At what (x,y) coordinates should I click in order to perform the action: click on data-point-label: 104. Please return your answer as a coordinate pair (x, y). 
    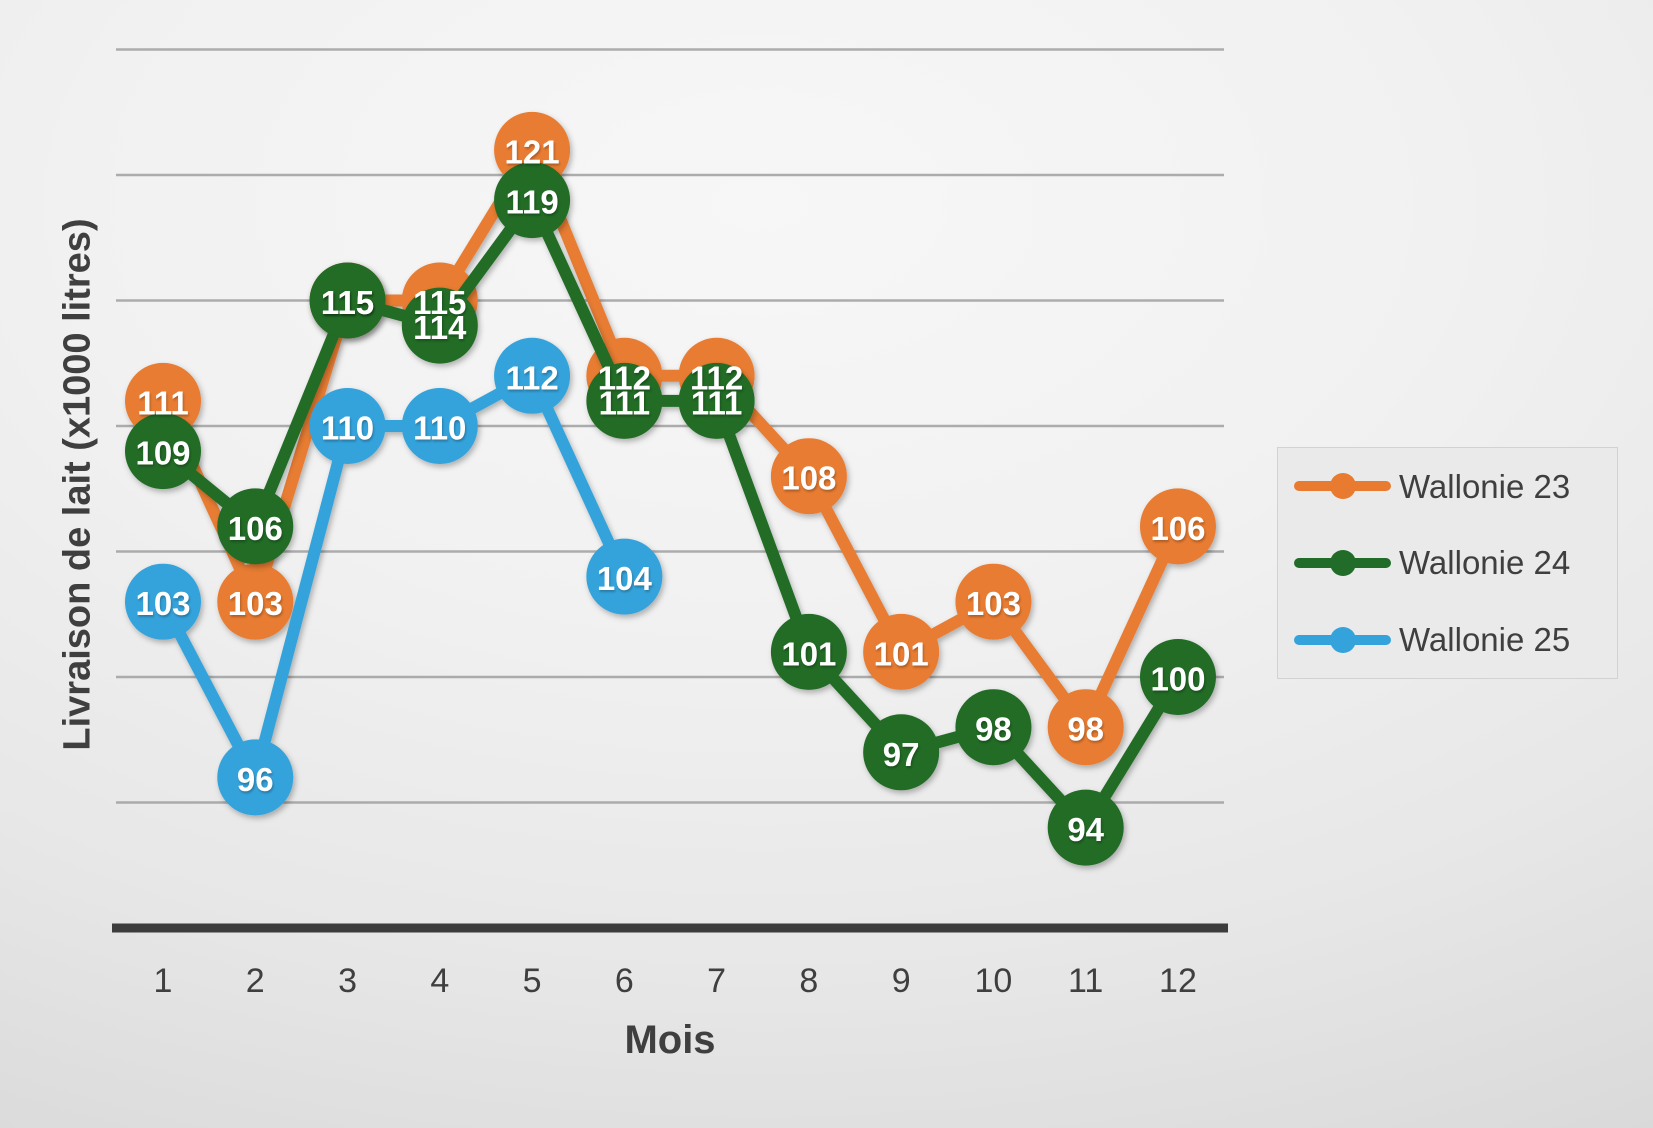
    Looking at the image, I should click on (625, 578).